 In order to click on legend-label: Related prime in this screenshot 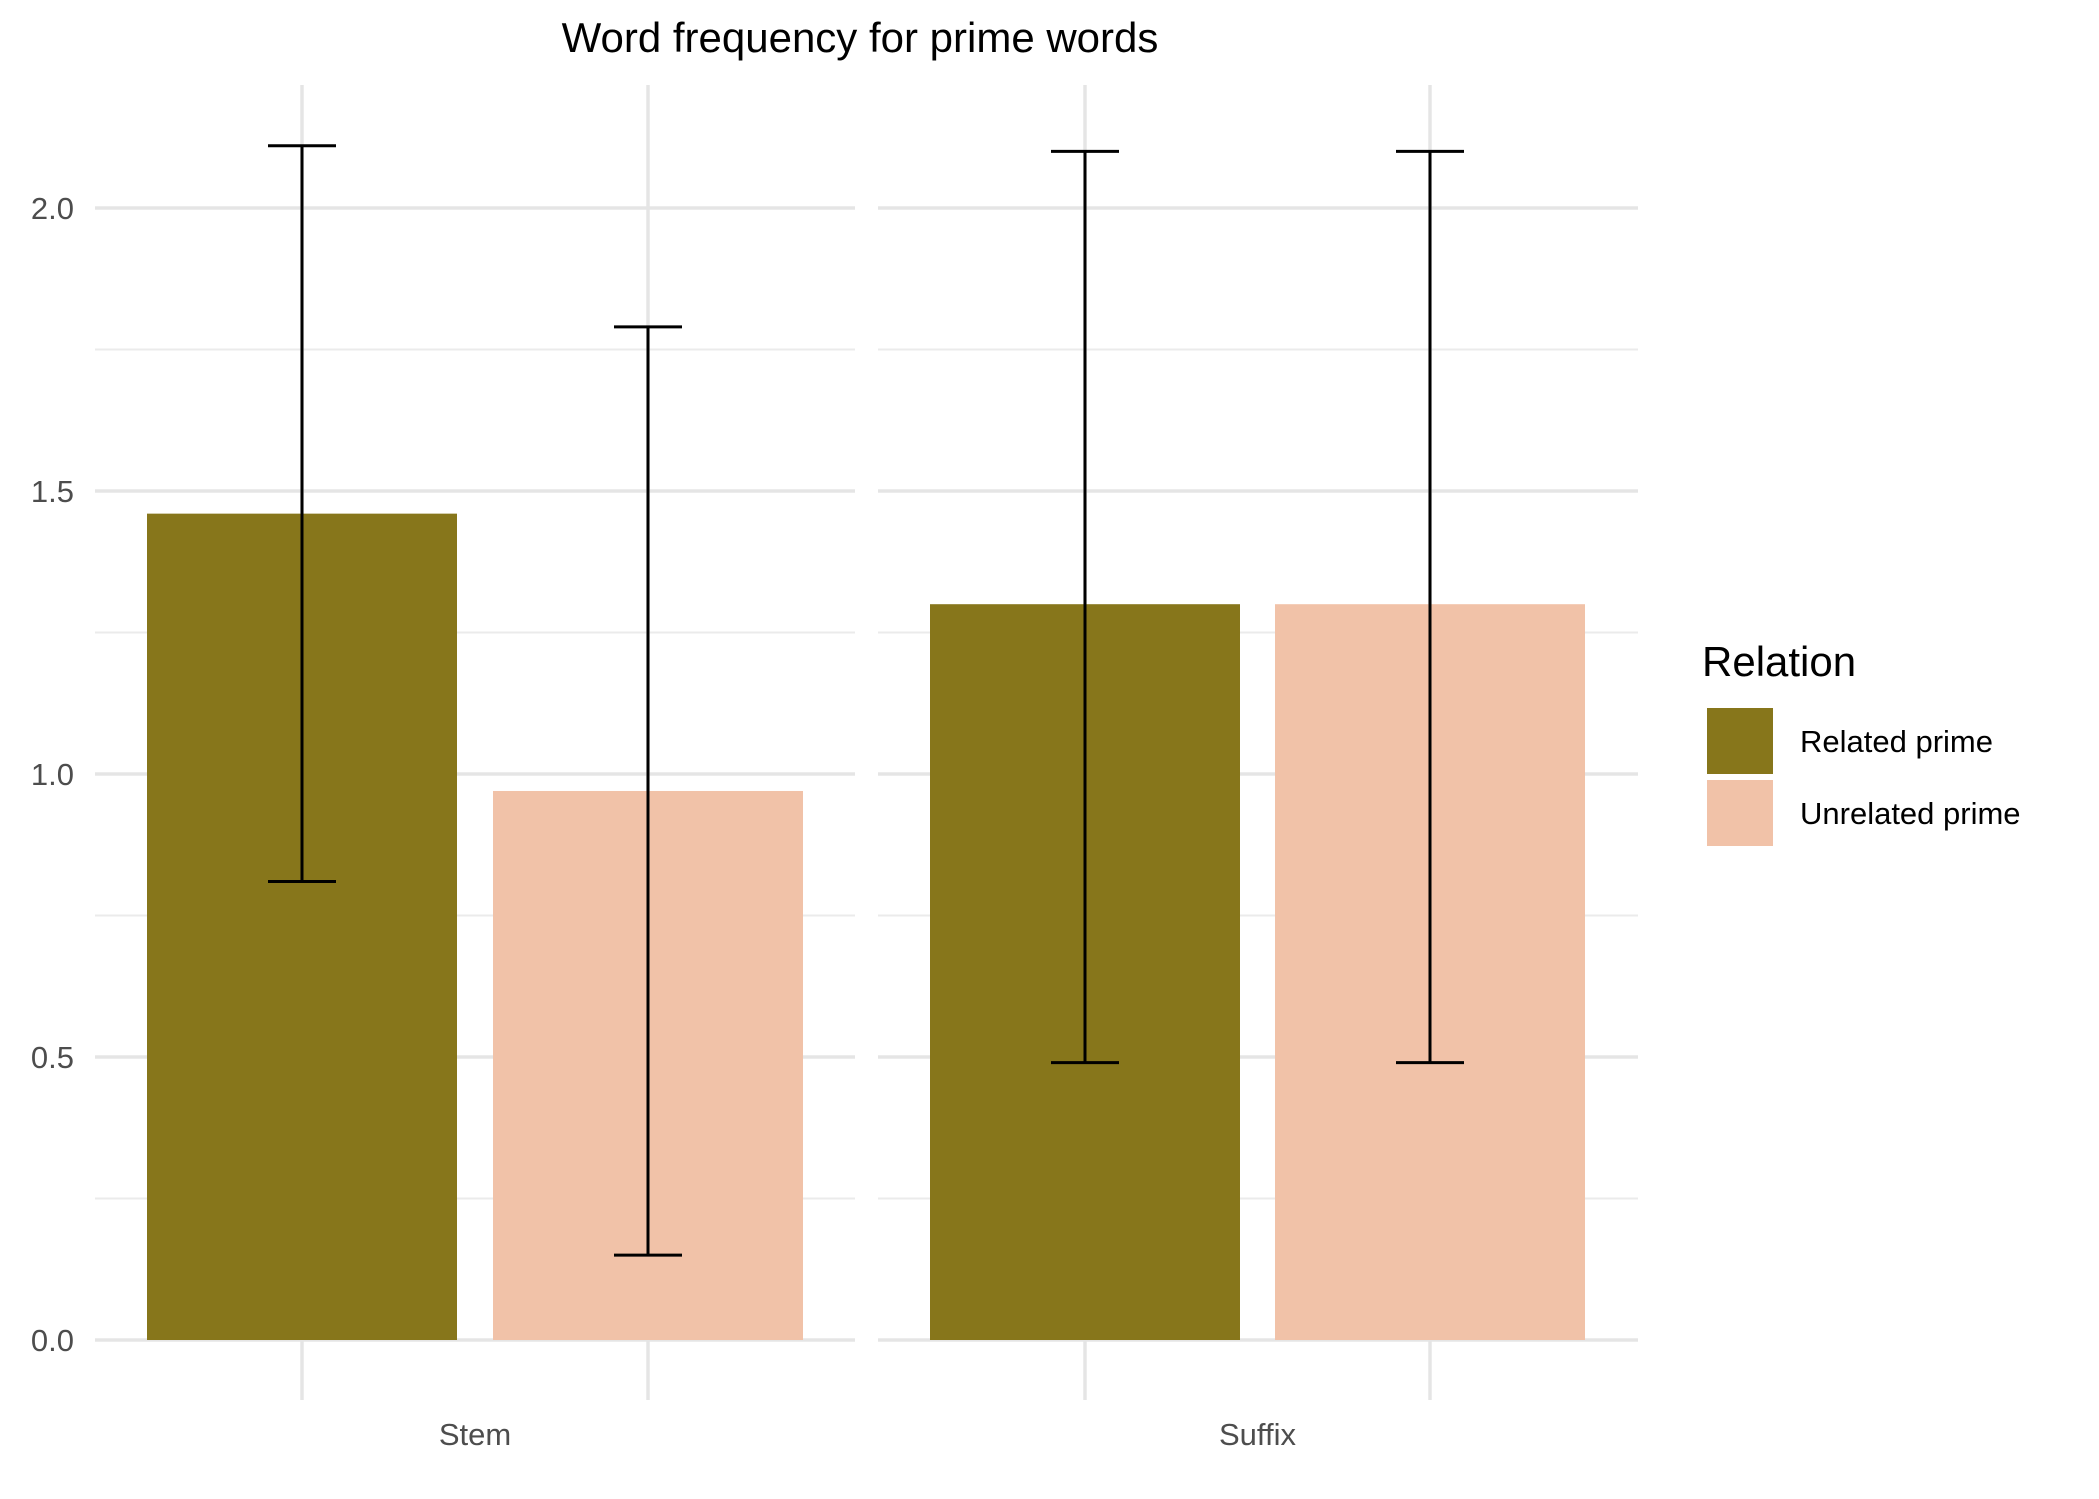, I will do `click(1896, 741)`.